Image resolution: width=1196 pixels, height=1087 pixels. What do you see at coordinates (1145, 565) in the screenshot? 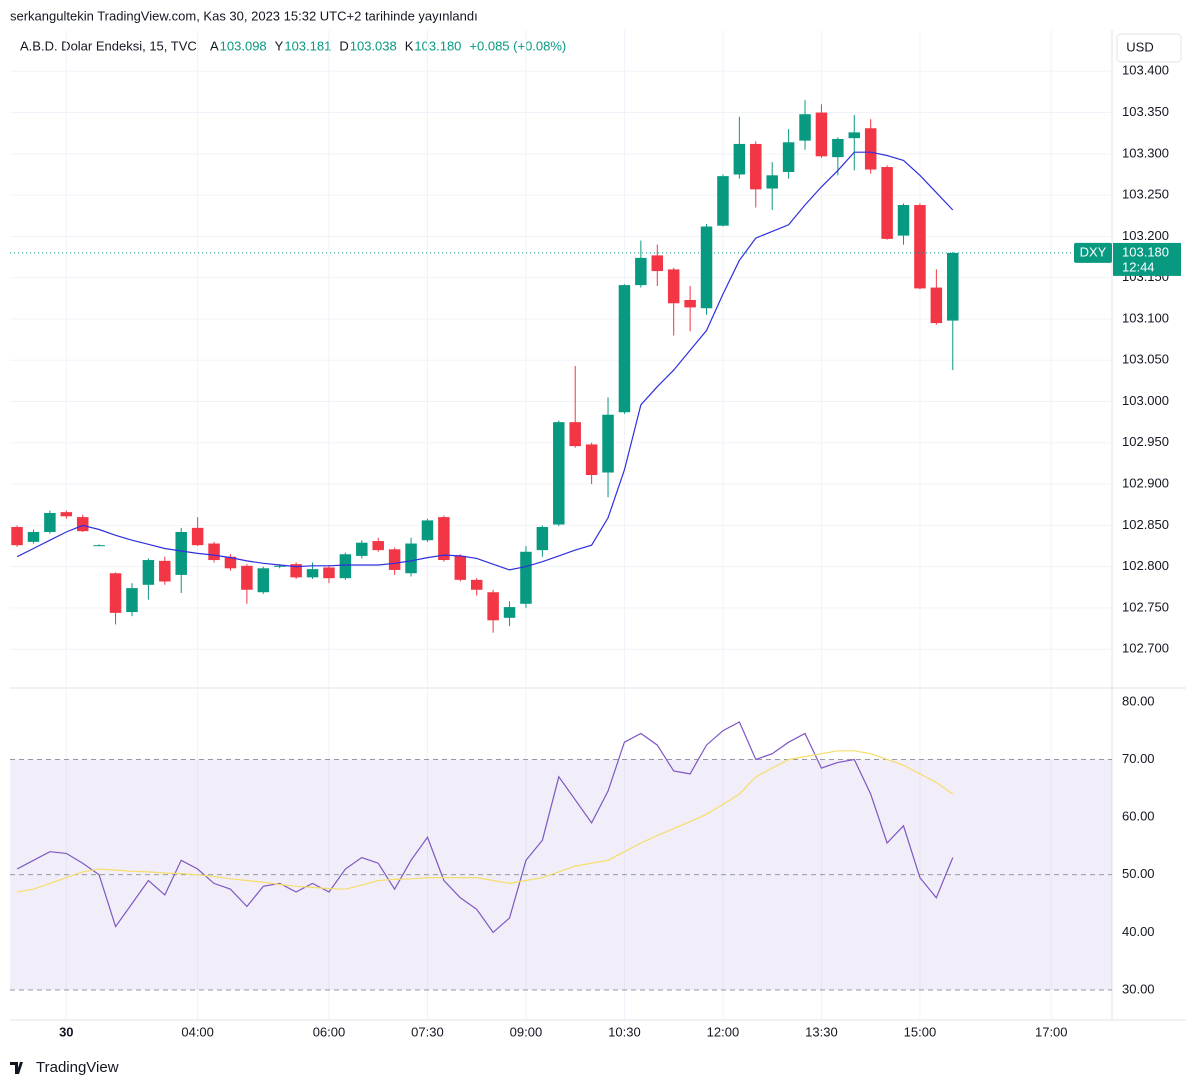
I see `y-tick-label: 102.800` at bounding box center [1145, 565].